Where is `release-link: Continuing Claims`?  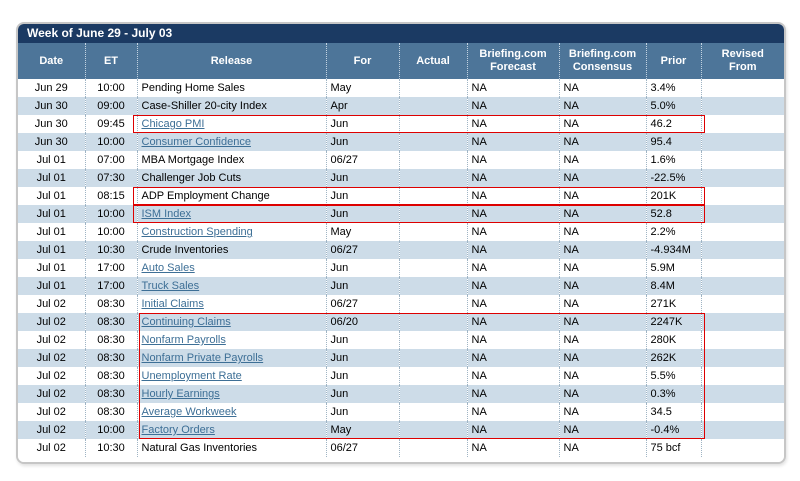 release-link: Continuing Claims is located at coordinates (186, 322).